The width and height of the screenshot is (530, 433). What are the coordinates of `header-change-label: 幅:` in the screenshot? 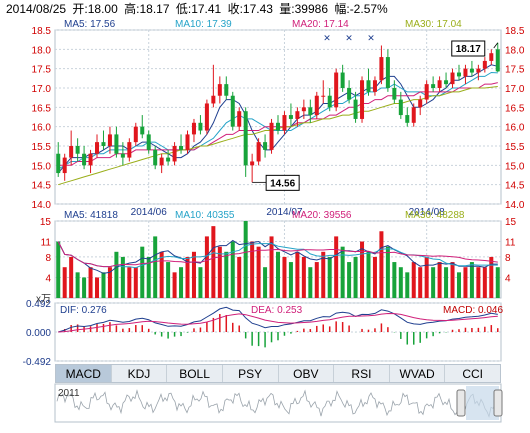 It's located at (341, 8).